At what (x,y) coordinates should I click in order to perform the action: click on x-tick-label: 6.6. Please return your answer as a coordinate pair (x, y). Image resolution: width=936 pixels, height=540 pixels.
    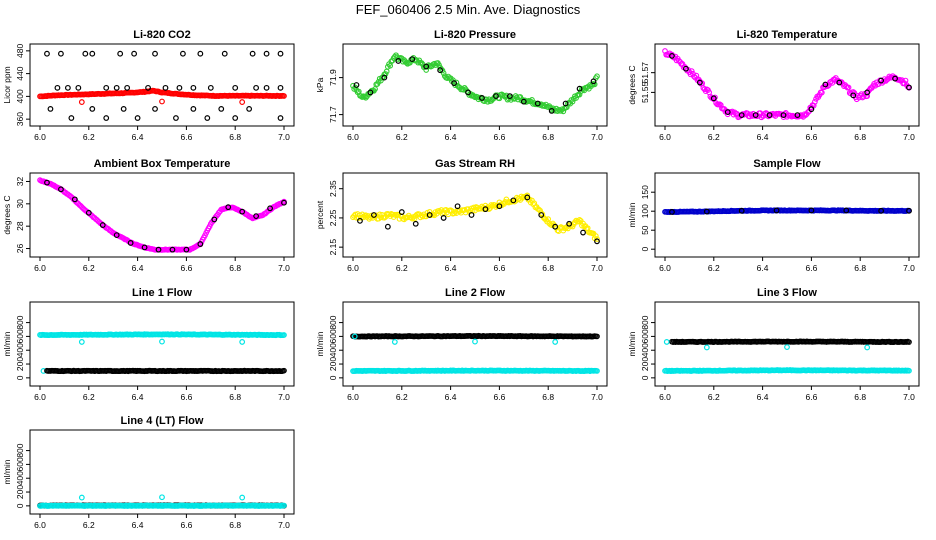
    Looking at the image, I should click on (499, 137).